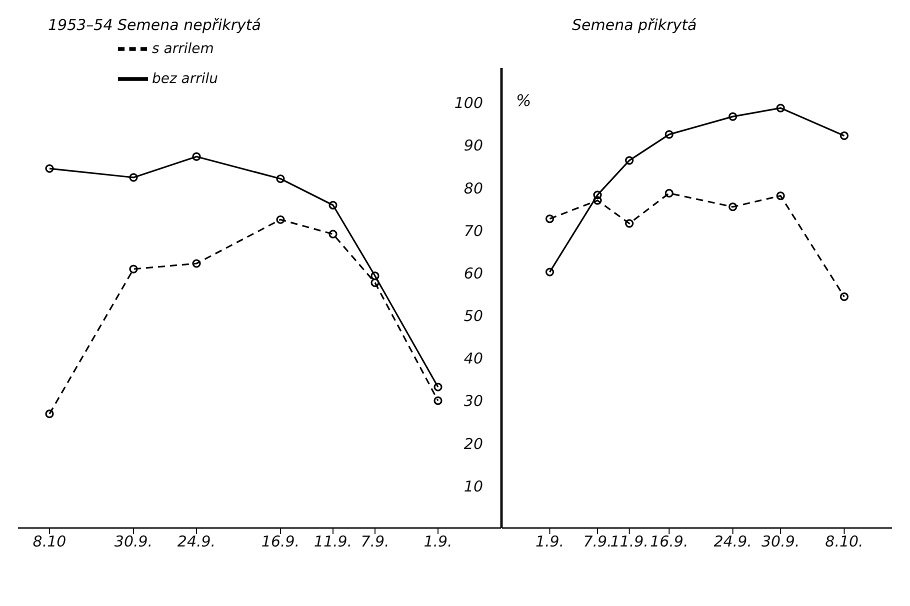  Describe the element at coordinates (634, 25) in the screenshot. I see `chart-title: Semena přikrytá` at that location.